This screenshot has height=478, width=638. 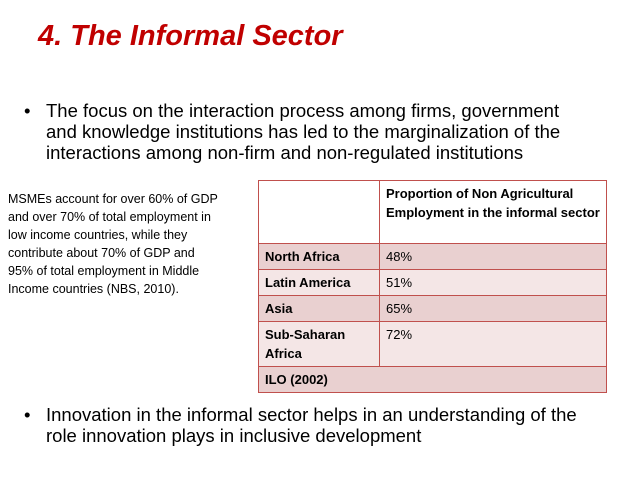 What do you see at coordinates (101, 253) in the screenshot?
I see `text-line: contribute about 70% of GDP and` at bounding box center [101, 253].